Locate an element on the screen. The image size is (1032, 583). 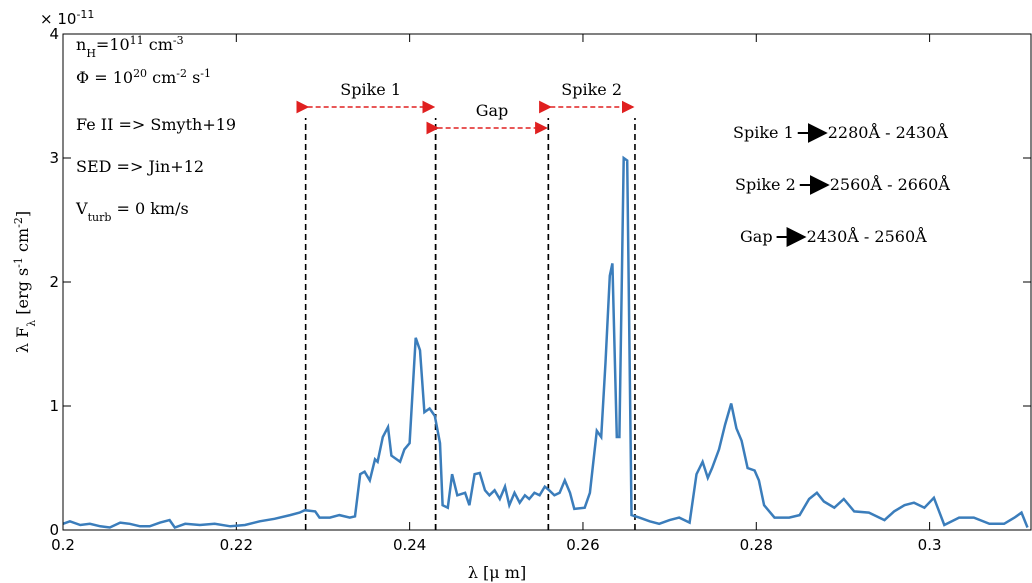
range-value: 2560Å - 2660Å is located at coordinates (890, 184).